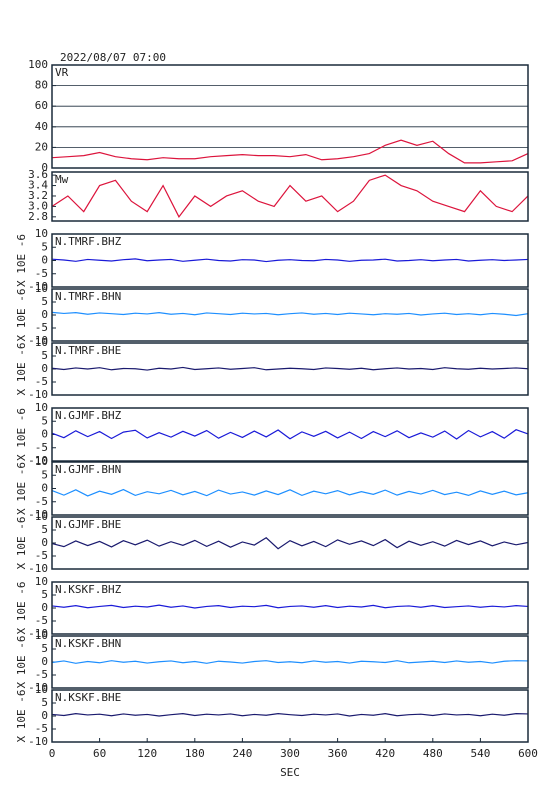 This screenshot has height=785, width=554. Describe the element at coordinates (338, 753) in the screenshot. I see `x-tick-label: 360` at that location.